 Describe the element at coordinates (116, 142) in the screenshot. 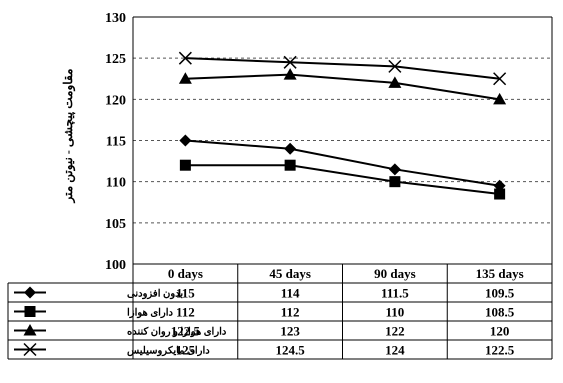

I see `y-tick-label: 115` at that location.